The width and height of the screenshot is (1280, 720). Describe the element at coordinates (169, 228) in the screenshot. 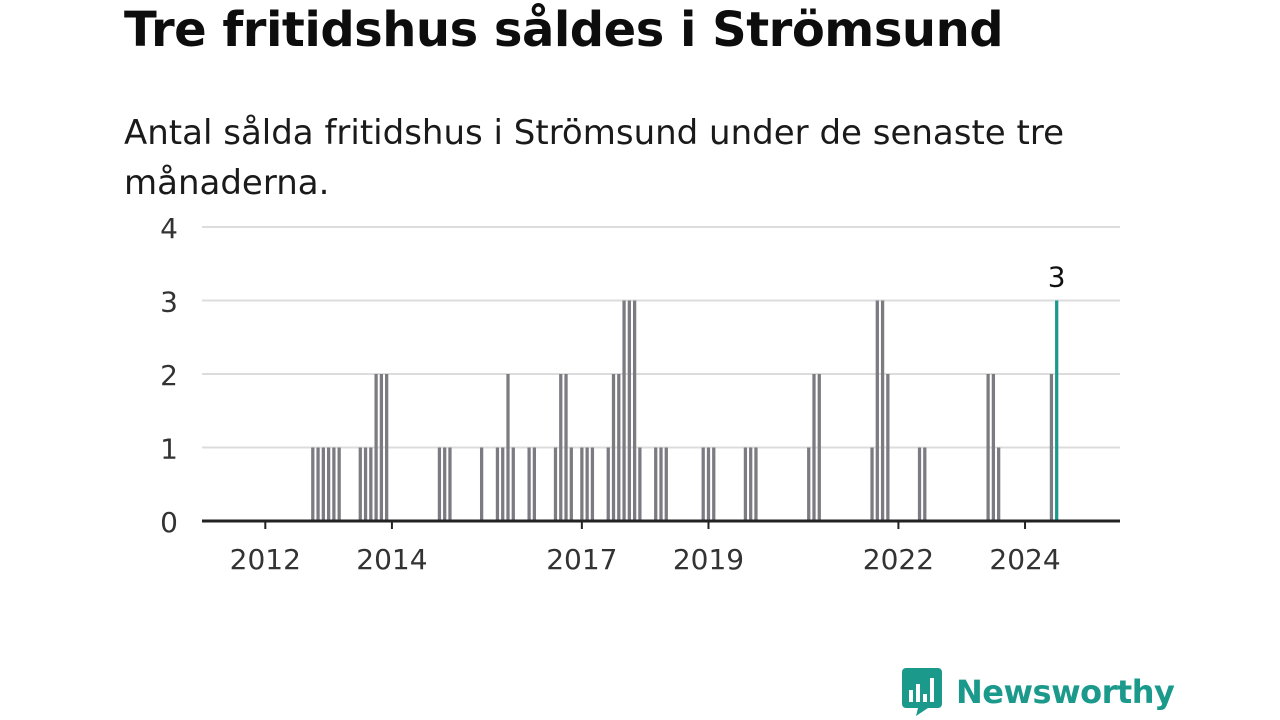

I see `y-tick-label: 4` at that location.